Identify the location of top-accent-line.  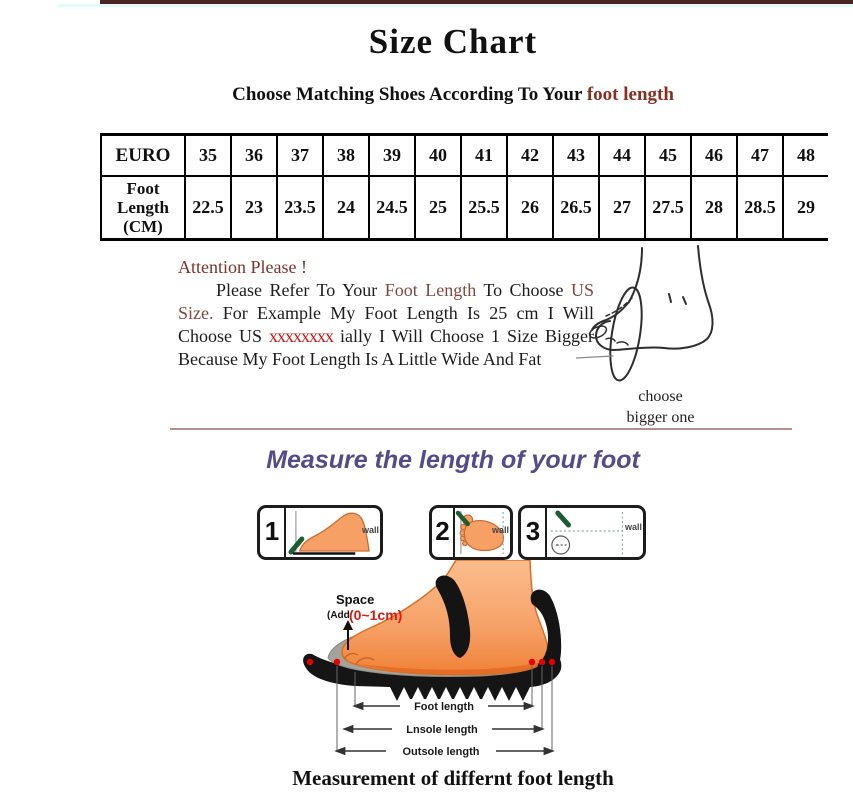
(455, 5).